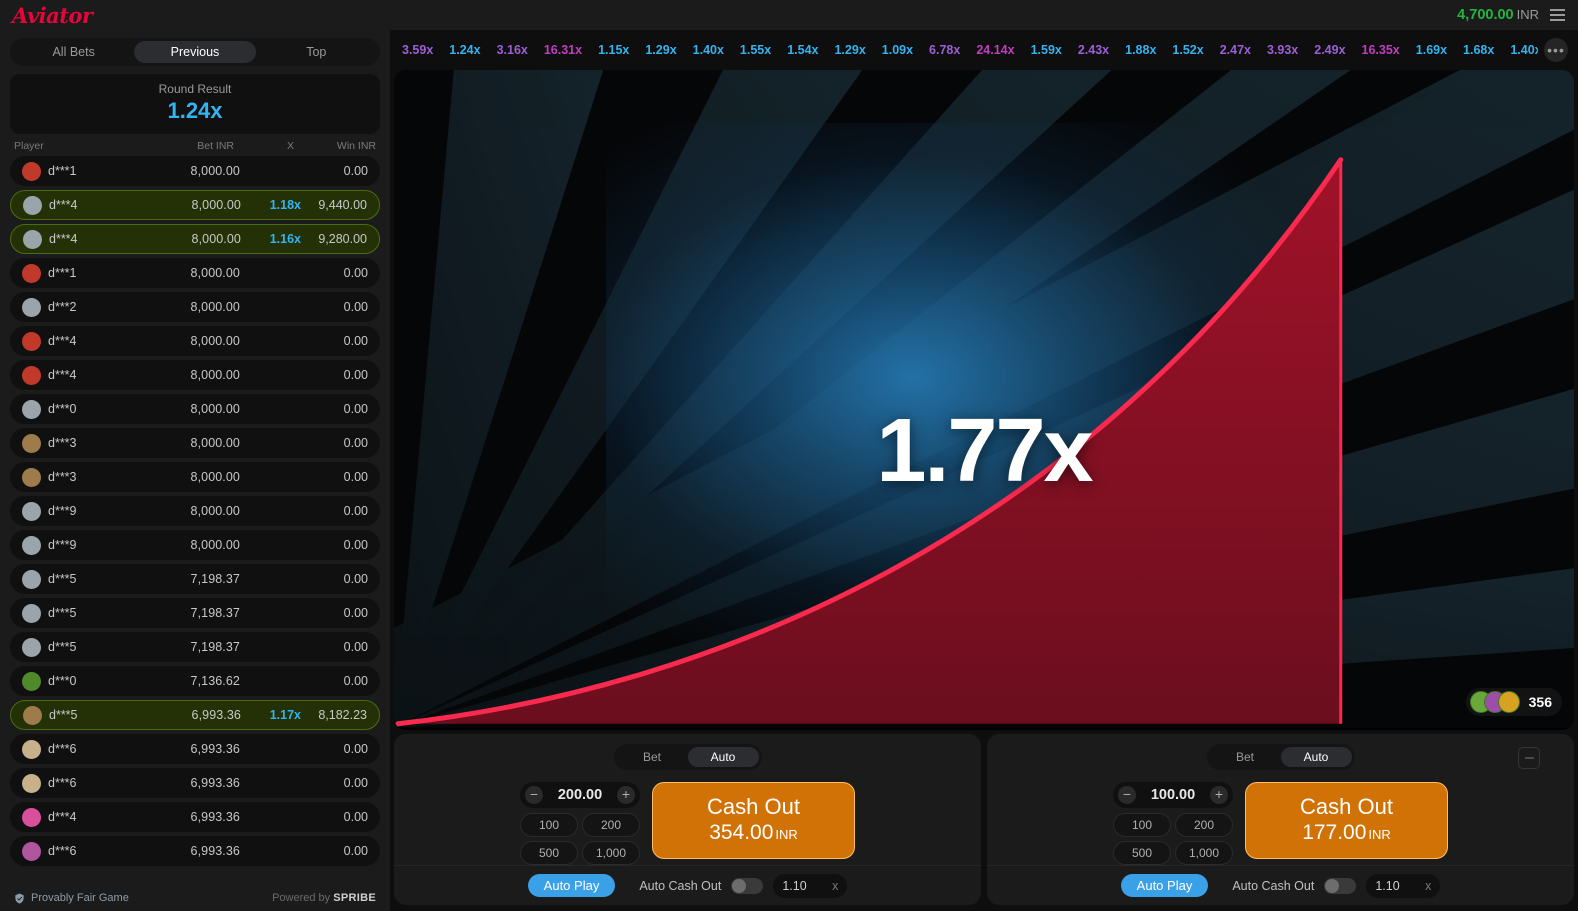 The height and width of the screenshot is (911, 1578). Describe the element at coordinates (897, 50) in the screenshot. I see `history-multiplier: 1.09x` at that location.